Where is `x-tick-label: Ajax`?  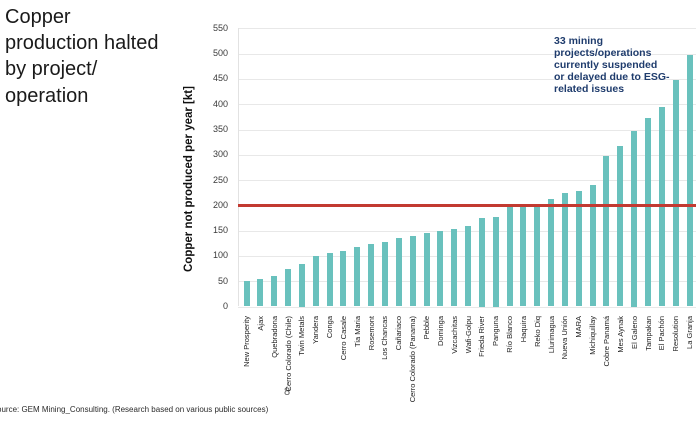
x-tick-label: Ajax is located at coordinates (260, 323).